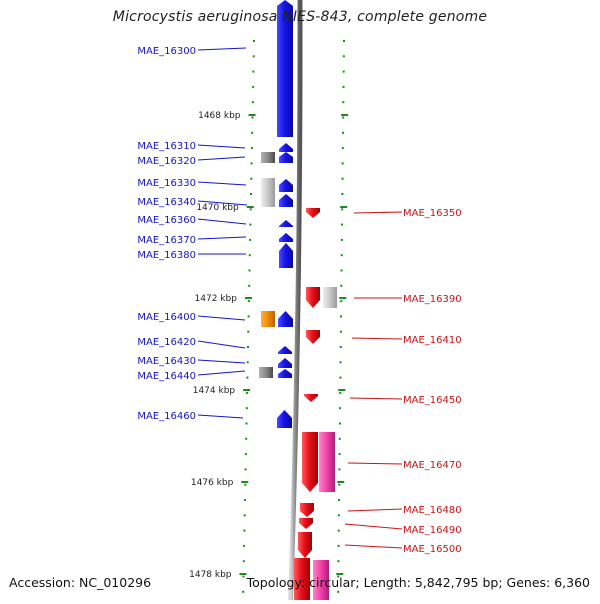 This screenshot has width=600, height=604. What do you see at coordinates (166, 161) in the screenshot?
I see `gene-label-left: MAE_16320` at bounding box center [166, 161].